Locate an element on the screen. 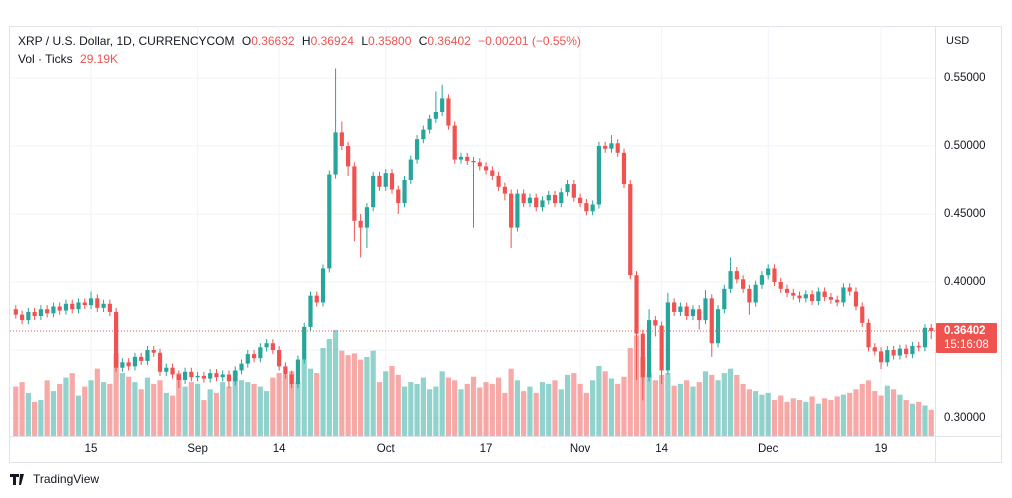  y-tick-label: 0.50000 is located at coordinates (965, 146).